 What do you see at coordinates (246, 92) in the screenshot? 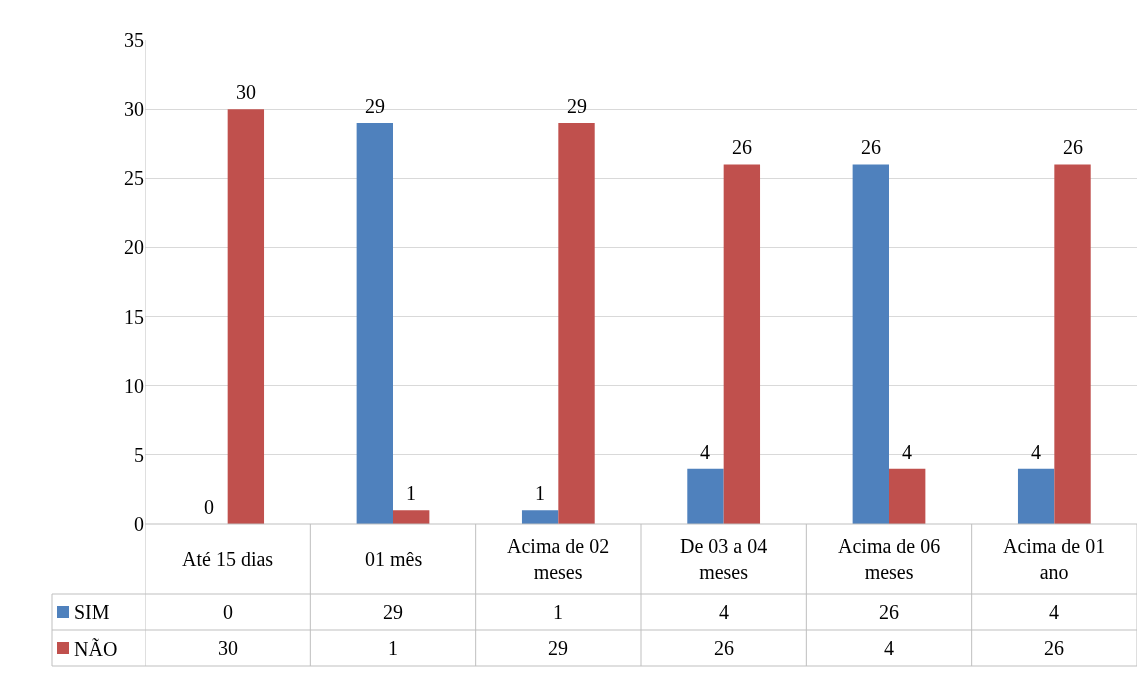
I see `text: 30` at bounding box center [246, 92].